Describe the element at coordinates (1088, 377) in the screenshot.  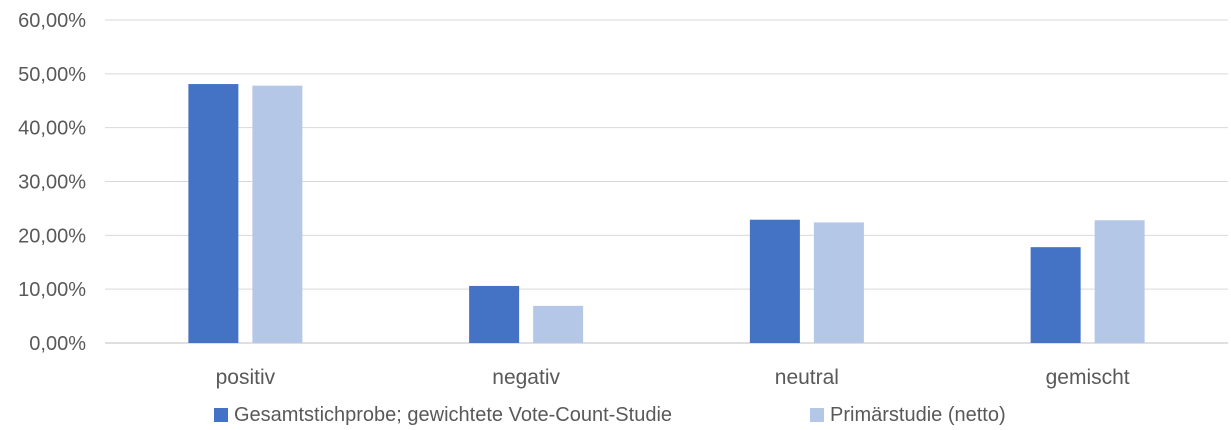
I see `x-category-label: gemischt` at that location.